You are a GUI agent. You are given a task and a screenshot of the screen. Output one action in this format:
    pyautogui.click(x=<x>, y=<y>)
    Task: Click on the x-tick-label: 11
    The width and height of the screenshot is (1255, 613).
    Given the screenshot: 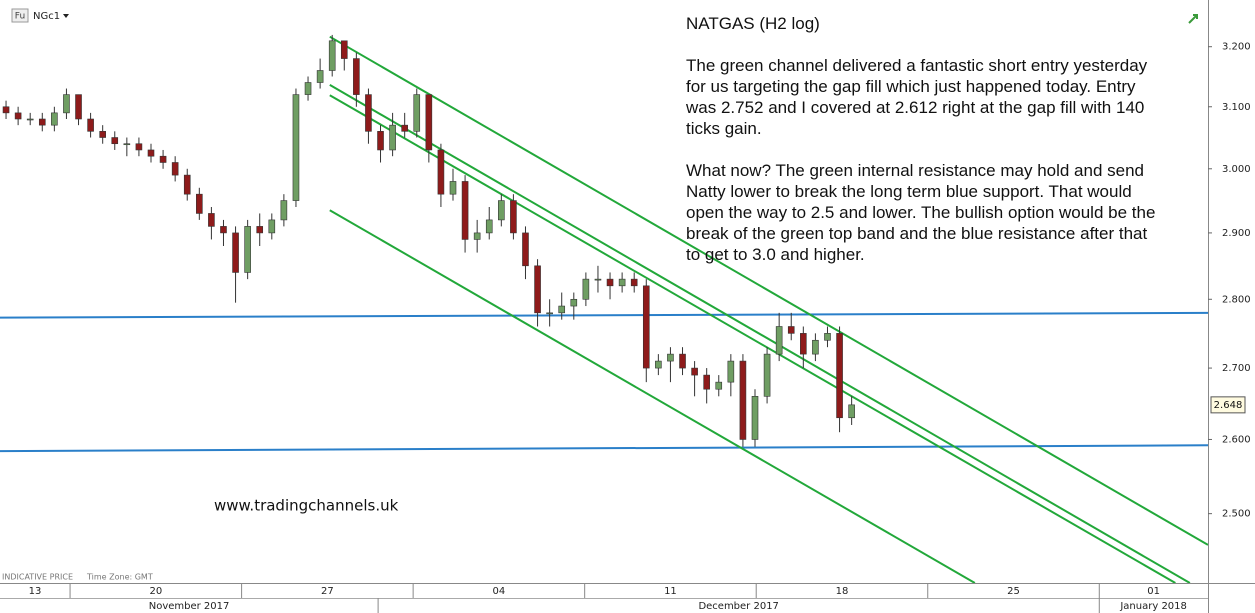 What is the action you would take?
    pyautogui.click(x=670, y=591)
    